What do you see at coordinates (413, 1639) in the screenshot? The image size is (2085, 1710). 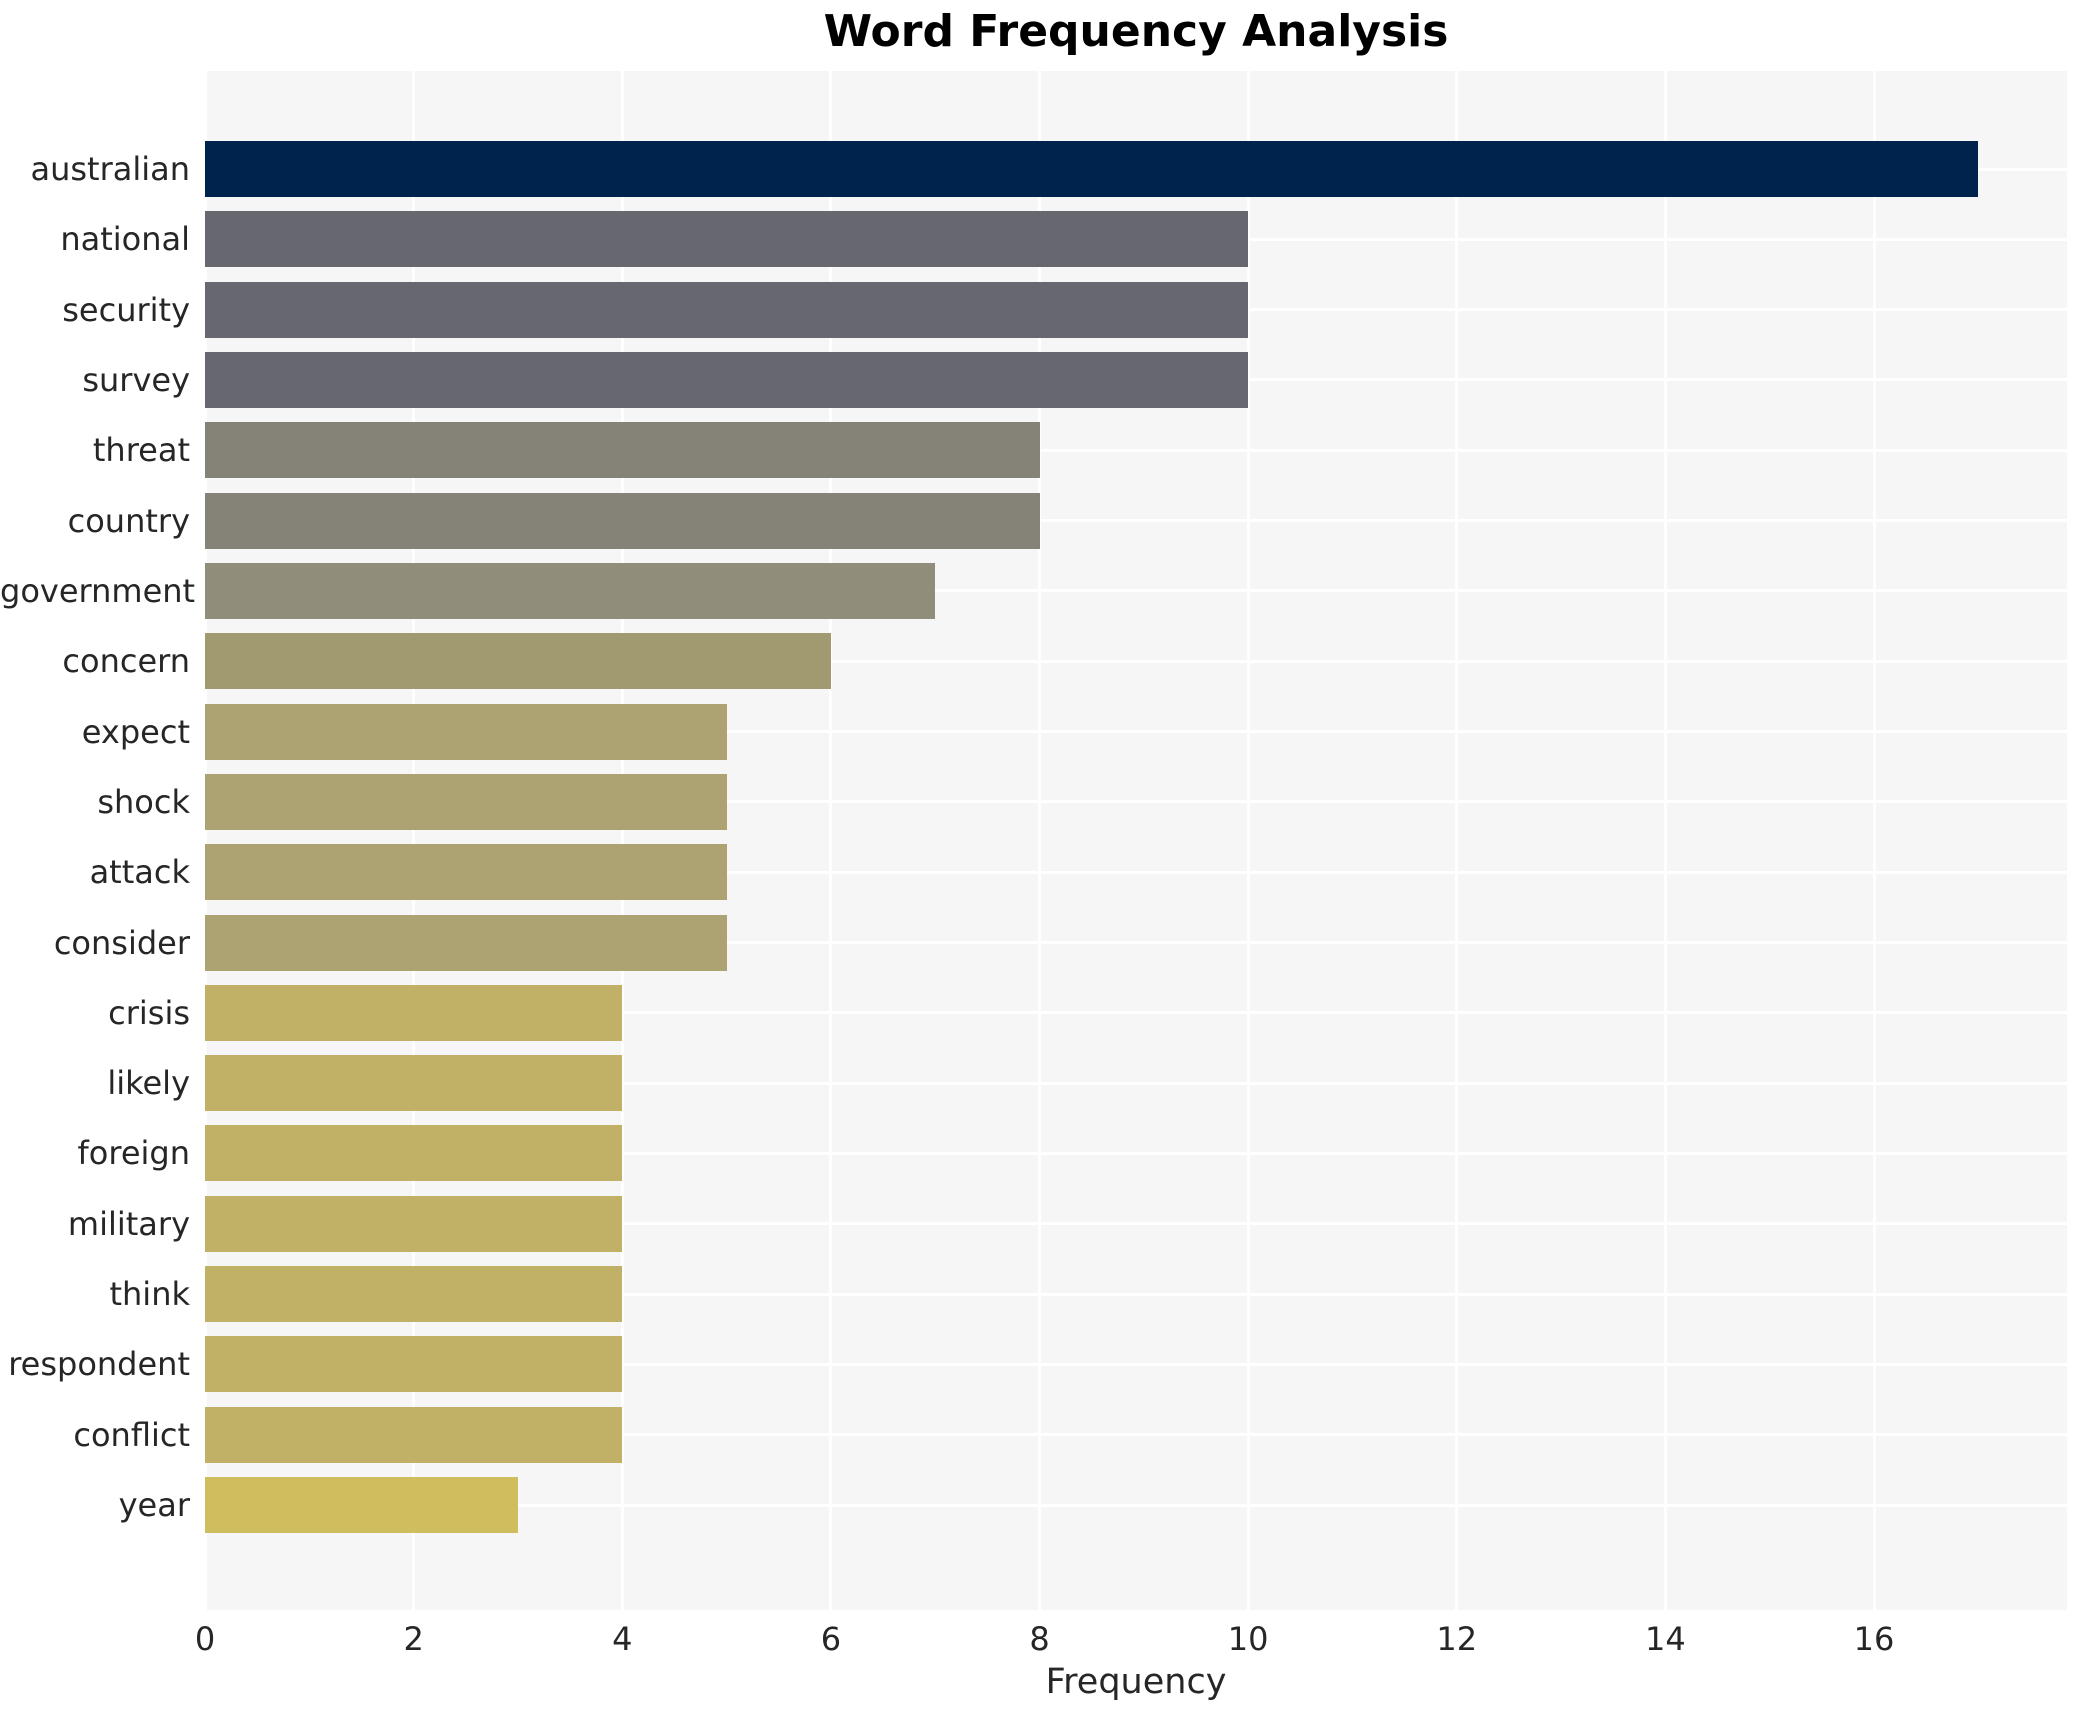 I see `x-tick-label-2: 2` at bounding box center [413, 1639].